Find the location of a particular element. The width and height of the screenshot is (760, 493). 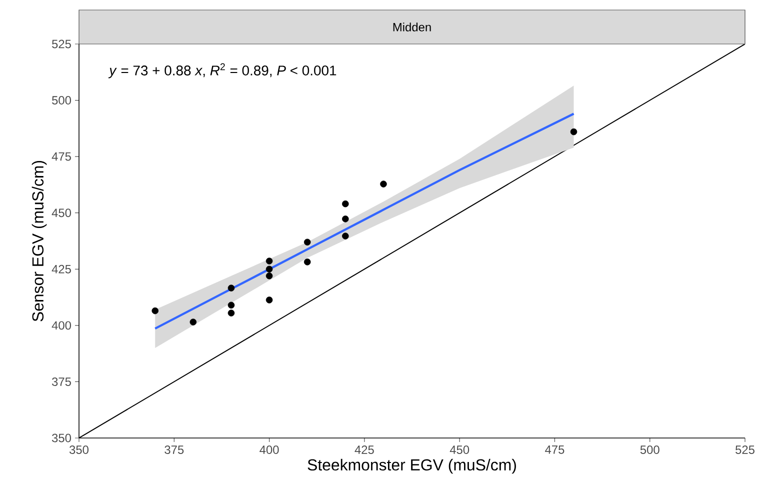

x-tick-label: 375 is located at coordinates (174, 450).